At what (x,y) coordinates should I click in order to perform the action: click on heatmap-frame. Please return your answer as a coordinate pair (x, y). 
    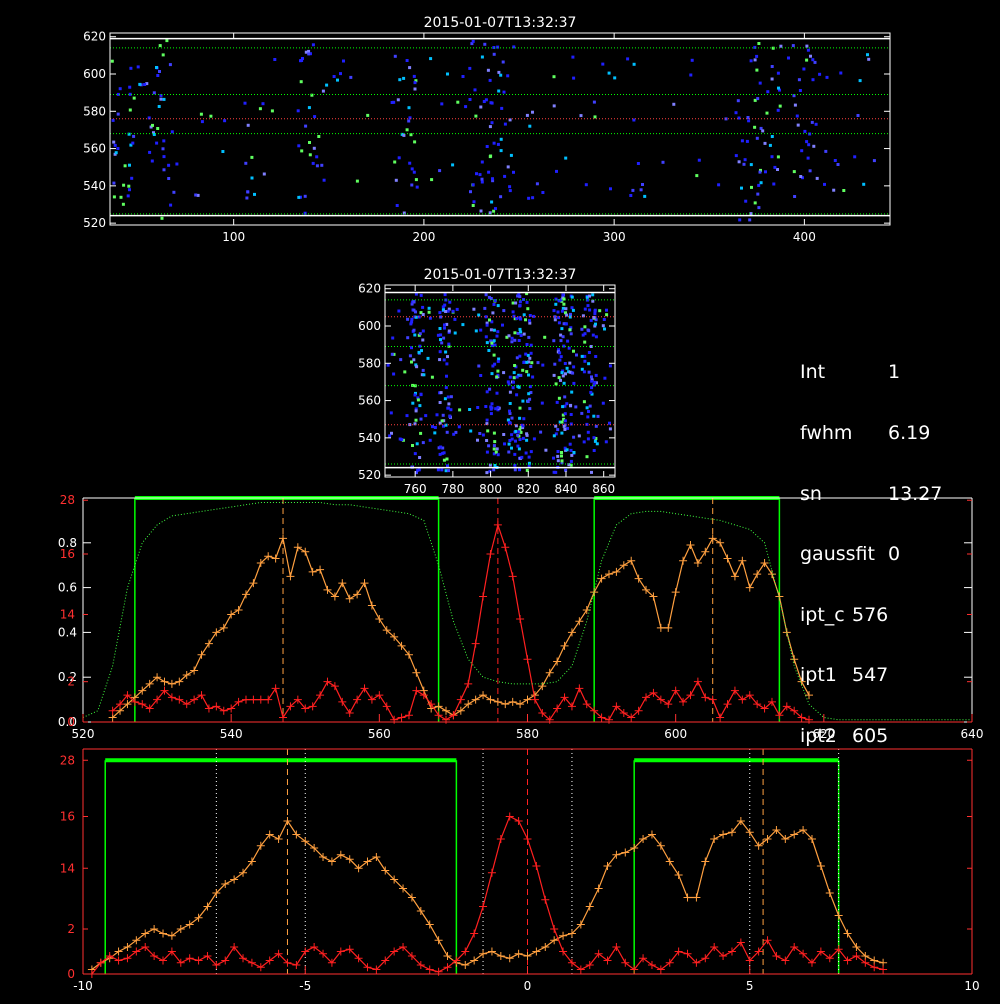
    Looking at the image, I should click on (500, 381).